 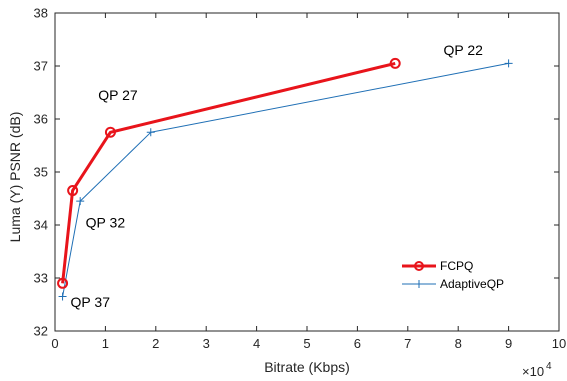 I want to click on x-axis-label: Bitrate (Kbps), so click(x=307, y=367).